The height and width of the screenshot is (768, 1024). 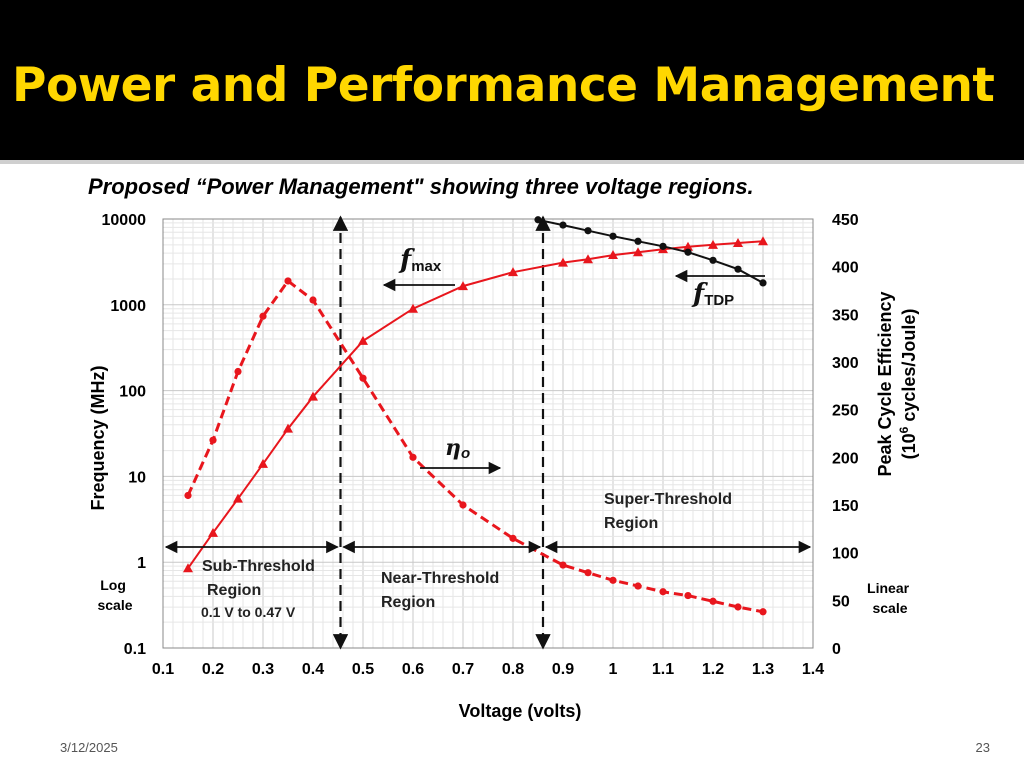 I want to click on region-label-sub-threshold: Sub-Threshold Region, so click(x=260, y=578).